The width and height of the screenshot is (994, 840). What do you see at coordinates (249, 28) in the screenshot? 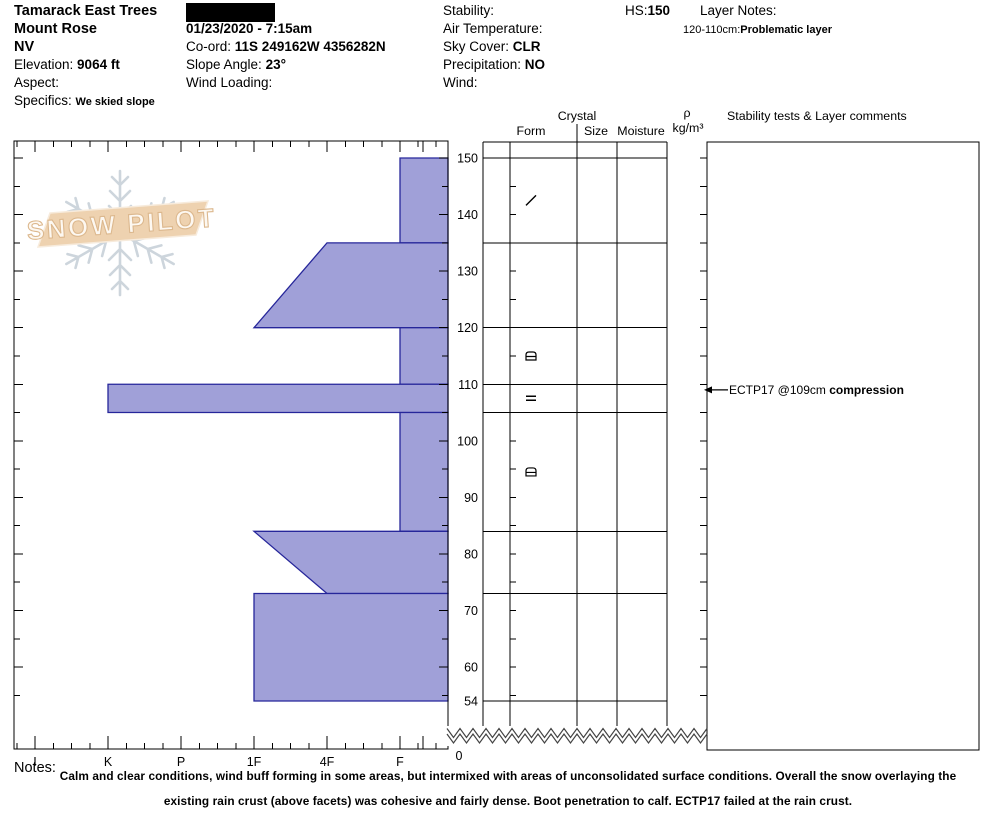
I see `observation-datetime: 01/23/2020 - 7:15am` at bounding box center [249, 28].